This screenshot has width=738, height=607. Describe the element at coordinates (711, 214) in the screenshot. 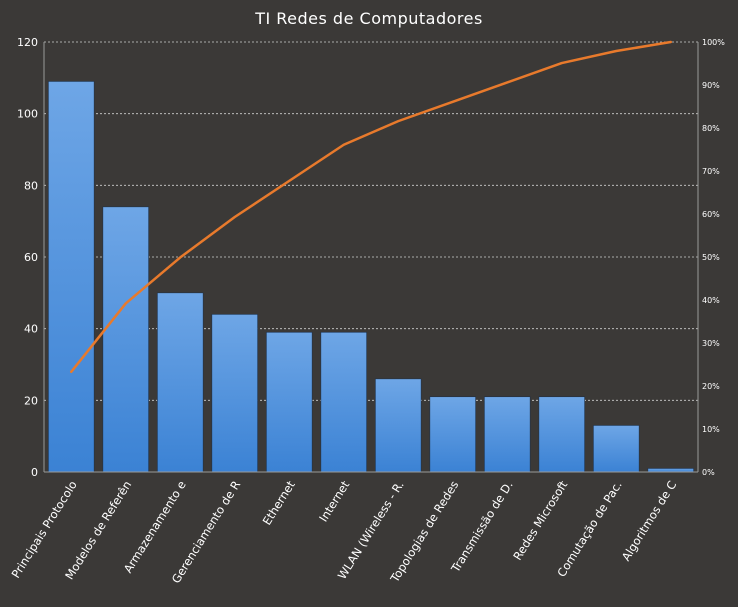

I see `y2-tick-label: 60%` at that location.